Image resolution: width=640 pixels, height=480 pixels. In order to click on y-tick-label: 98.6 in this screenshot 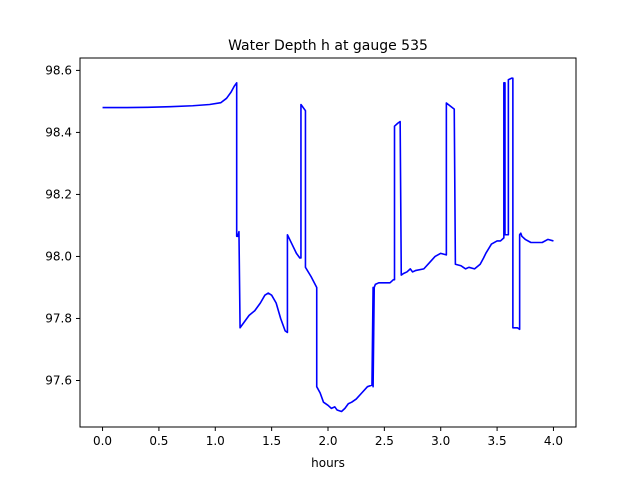, I will do `click(58, 70)`.